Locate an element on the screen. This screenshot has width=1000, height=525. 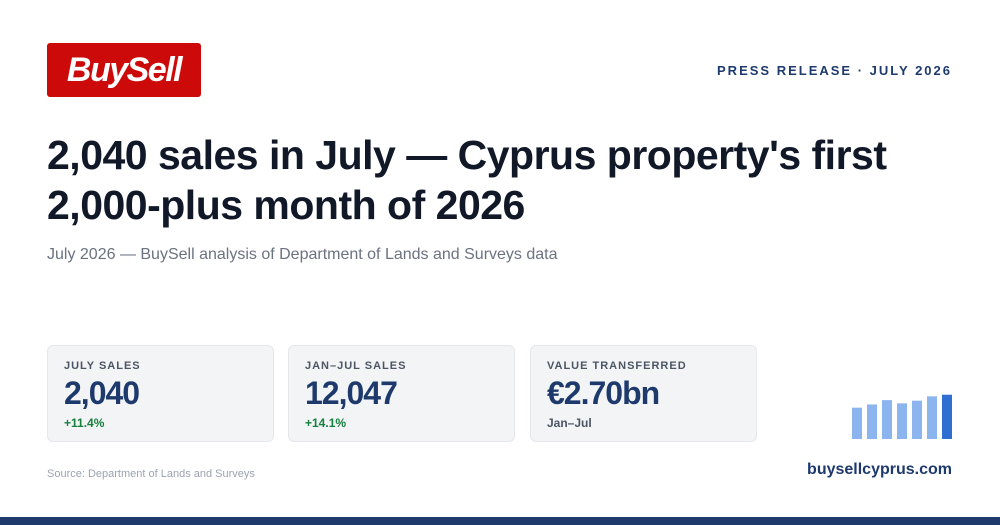
logo-text: BuySell is located at coordinates (124, 69).